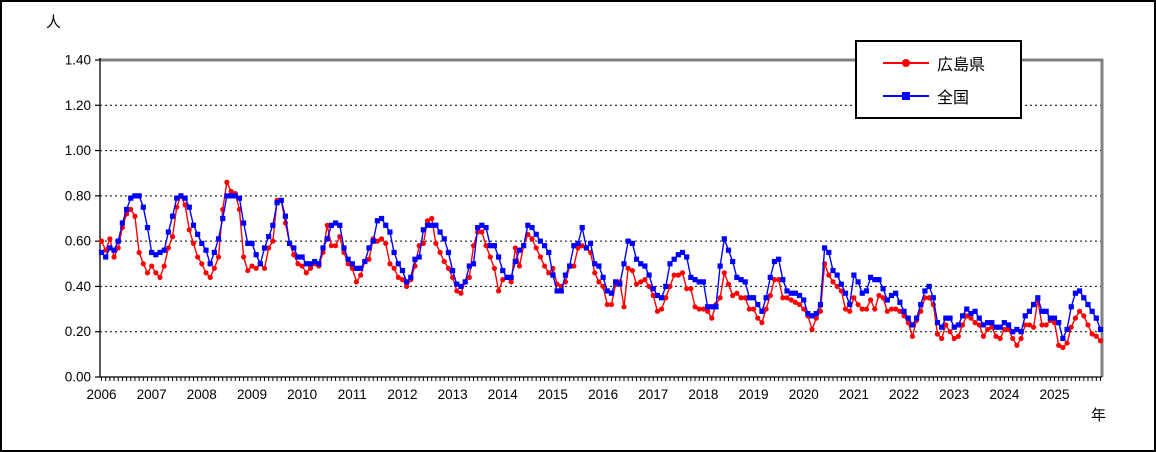  I want to click on legend-marker-national-square, so click(906, 96).